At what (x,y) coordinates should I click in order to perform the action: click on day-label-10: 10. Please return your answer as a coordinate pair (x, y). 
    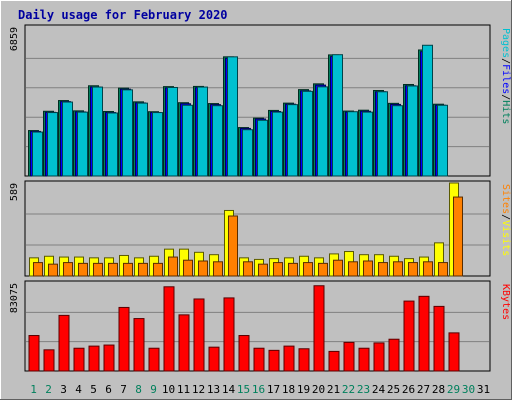
    Looking at the image, I should click on (168, 389).